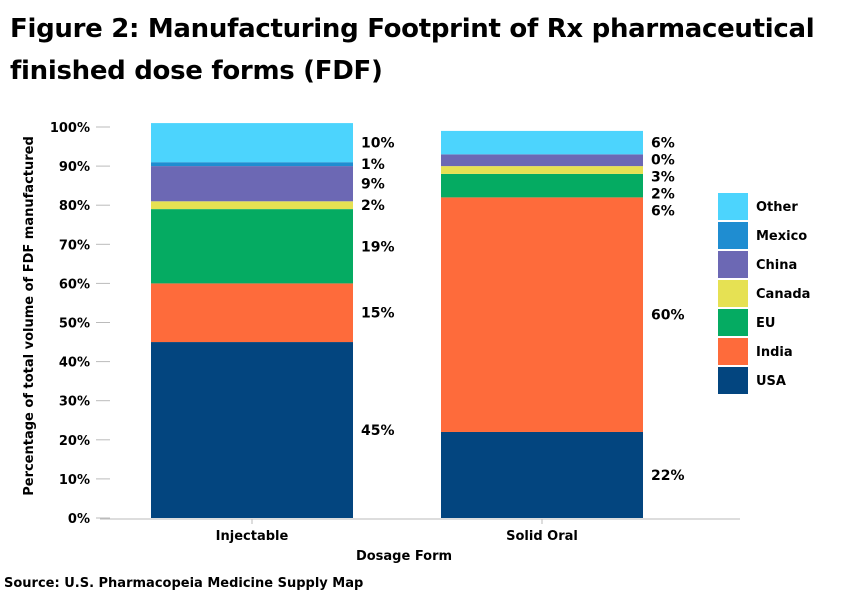 This screenshot has height=600, width=850. What do you see at coordinates (542, 142) in the screenshot?
I see `bar-segment-other-solid-oral` at bounding box center [542, 142].